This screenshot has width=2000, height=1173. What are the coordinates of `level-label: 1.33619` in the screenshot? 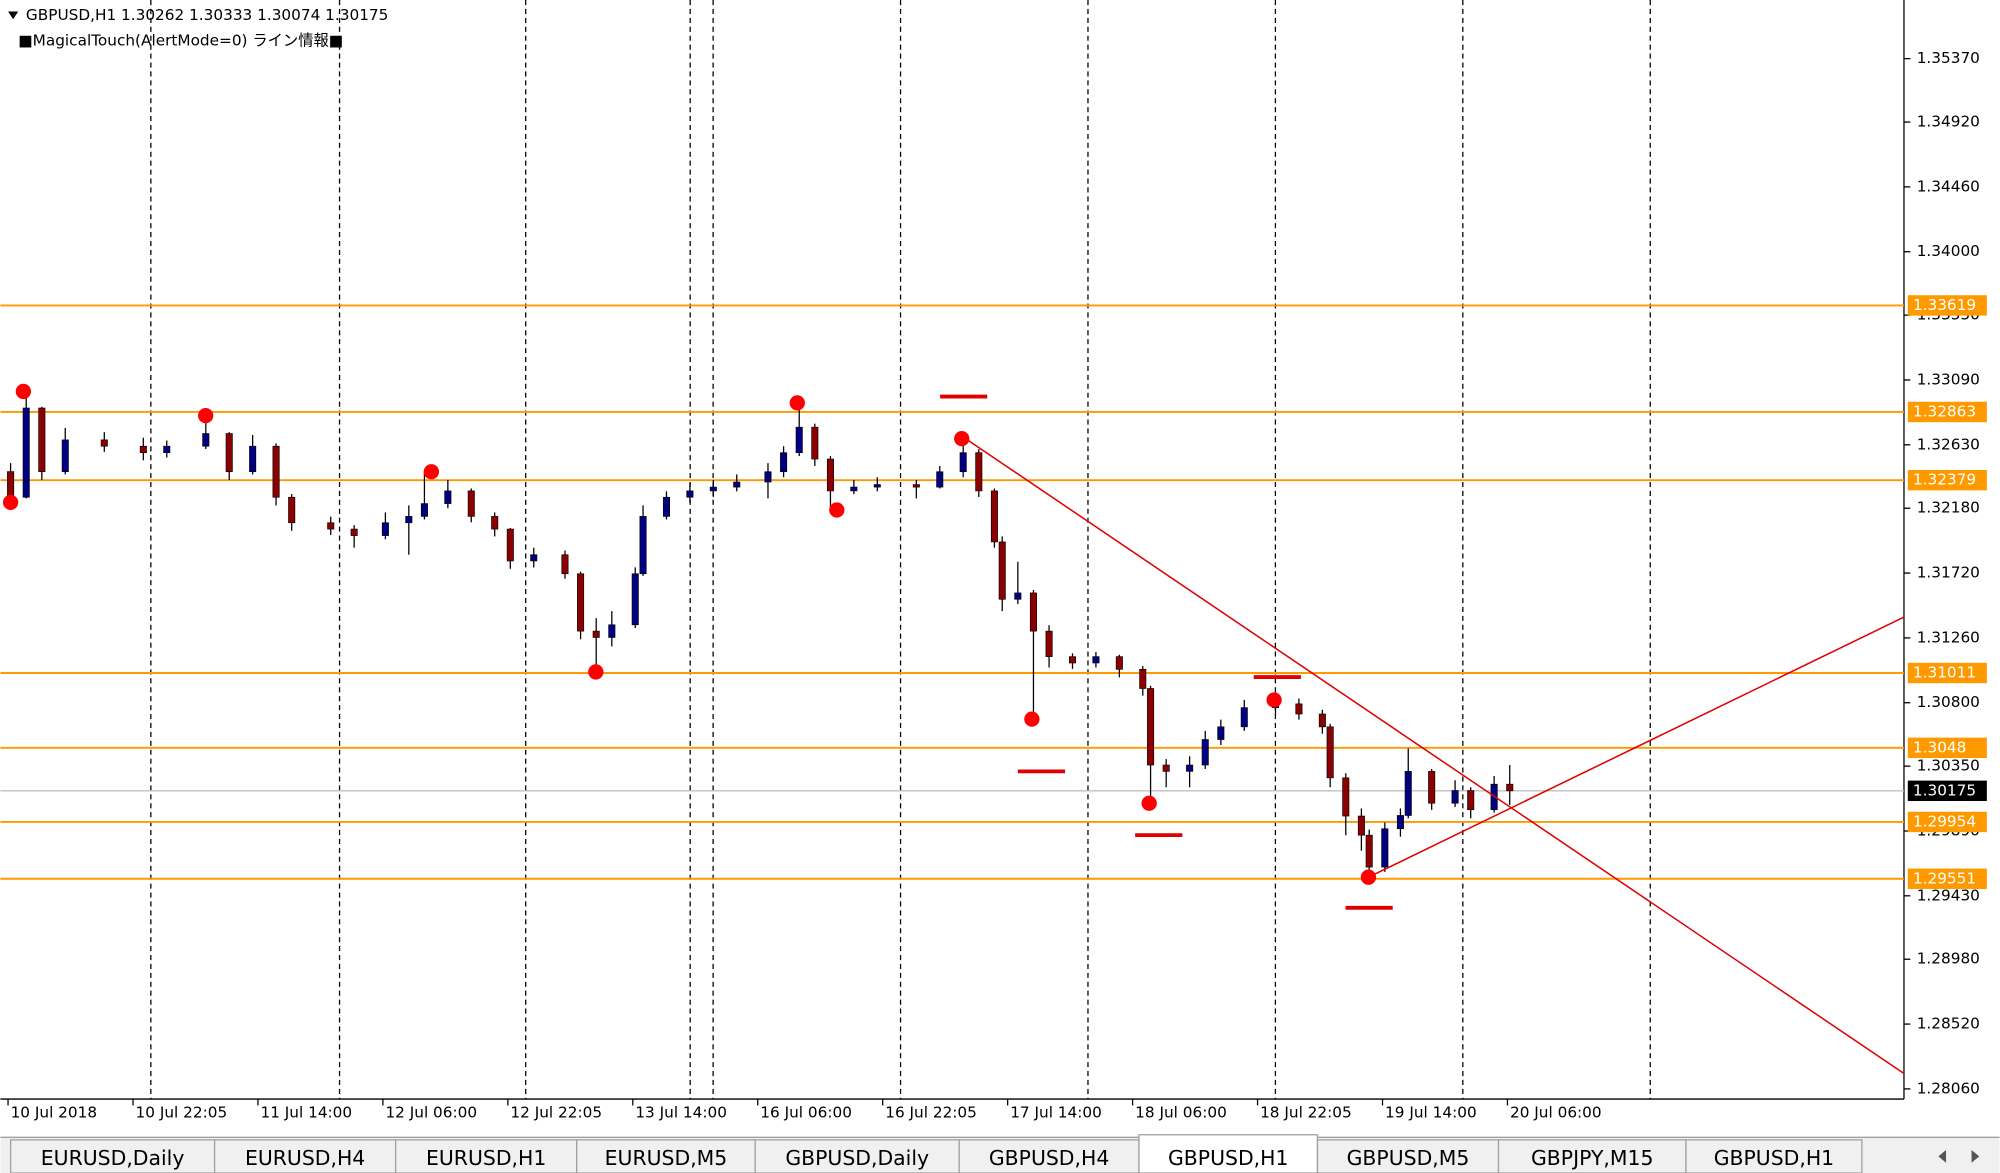 It's located at (1944, 305).